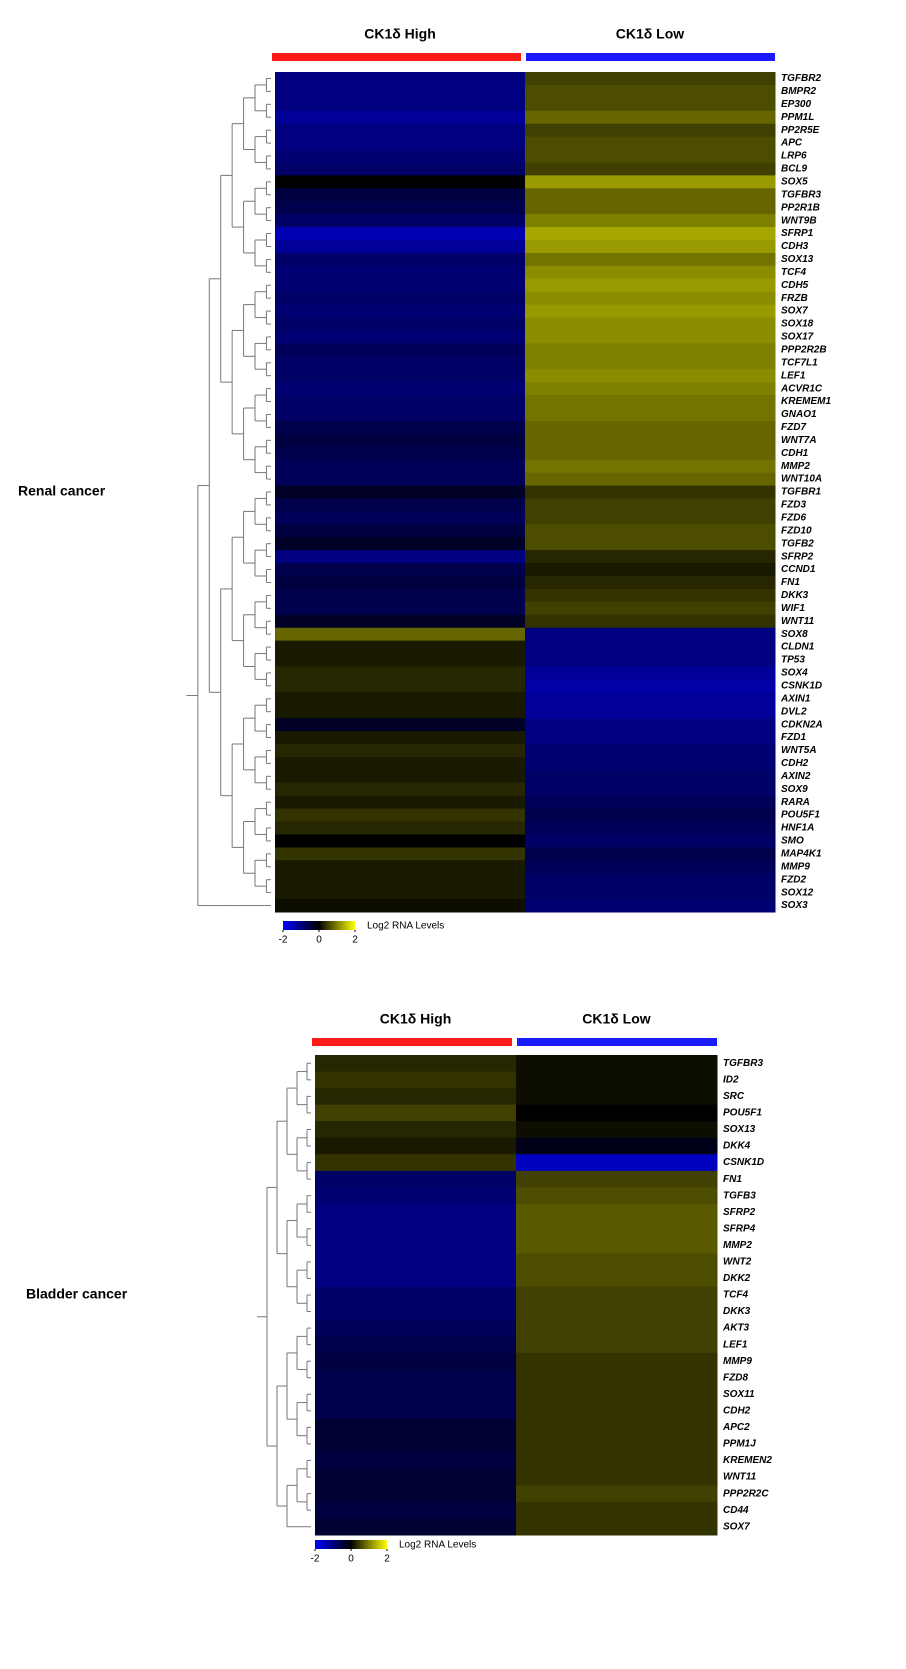 Image resolution: width=906 pixels, height=1669 pixels. I want to click on colorbar-tick-label: 0, so click(319, 940).